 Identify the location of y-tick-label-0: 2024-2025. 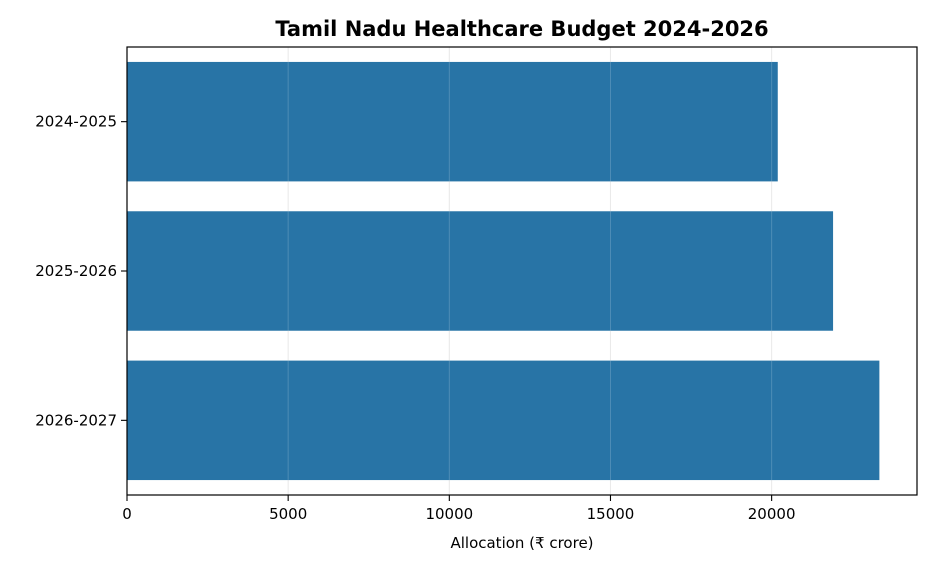
(76, 122).